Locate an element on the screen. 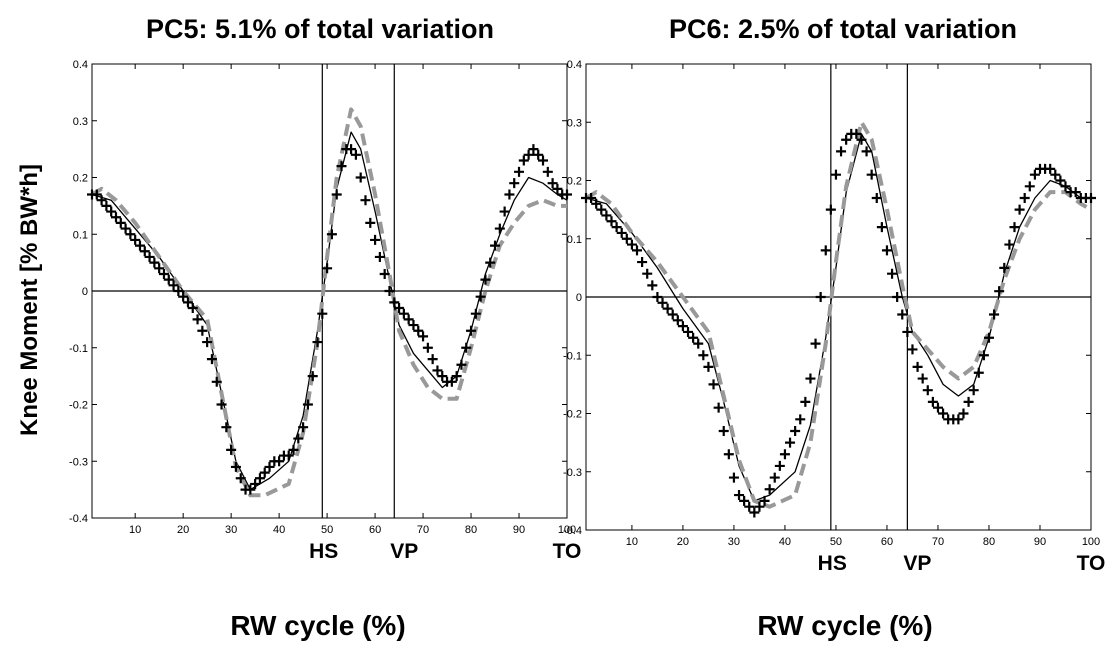 This screenshot has width=1118, height=651. x-tick-label: 90 is located at coordinates (519, 530).